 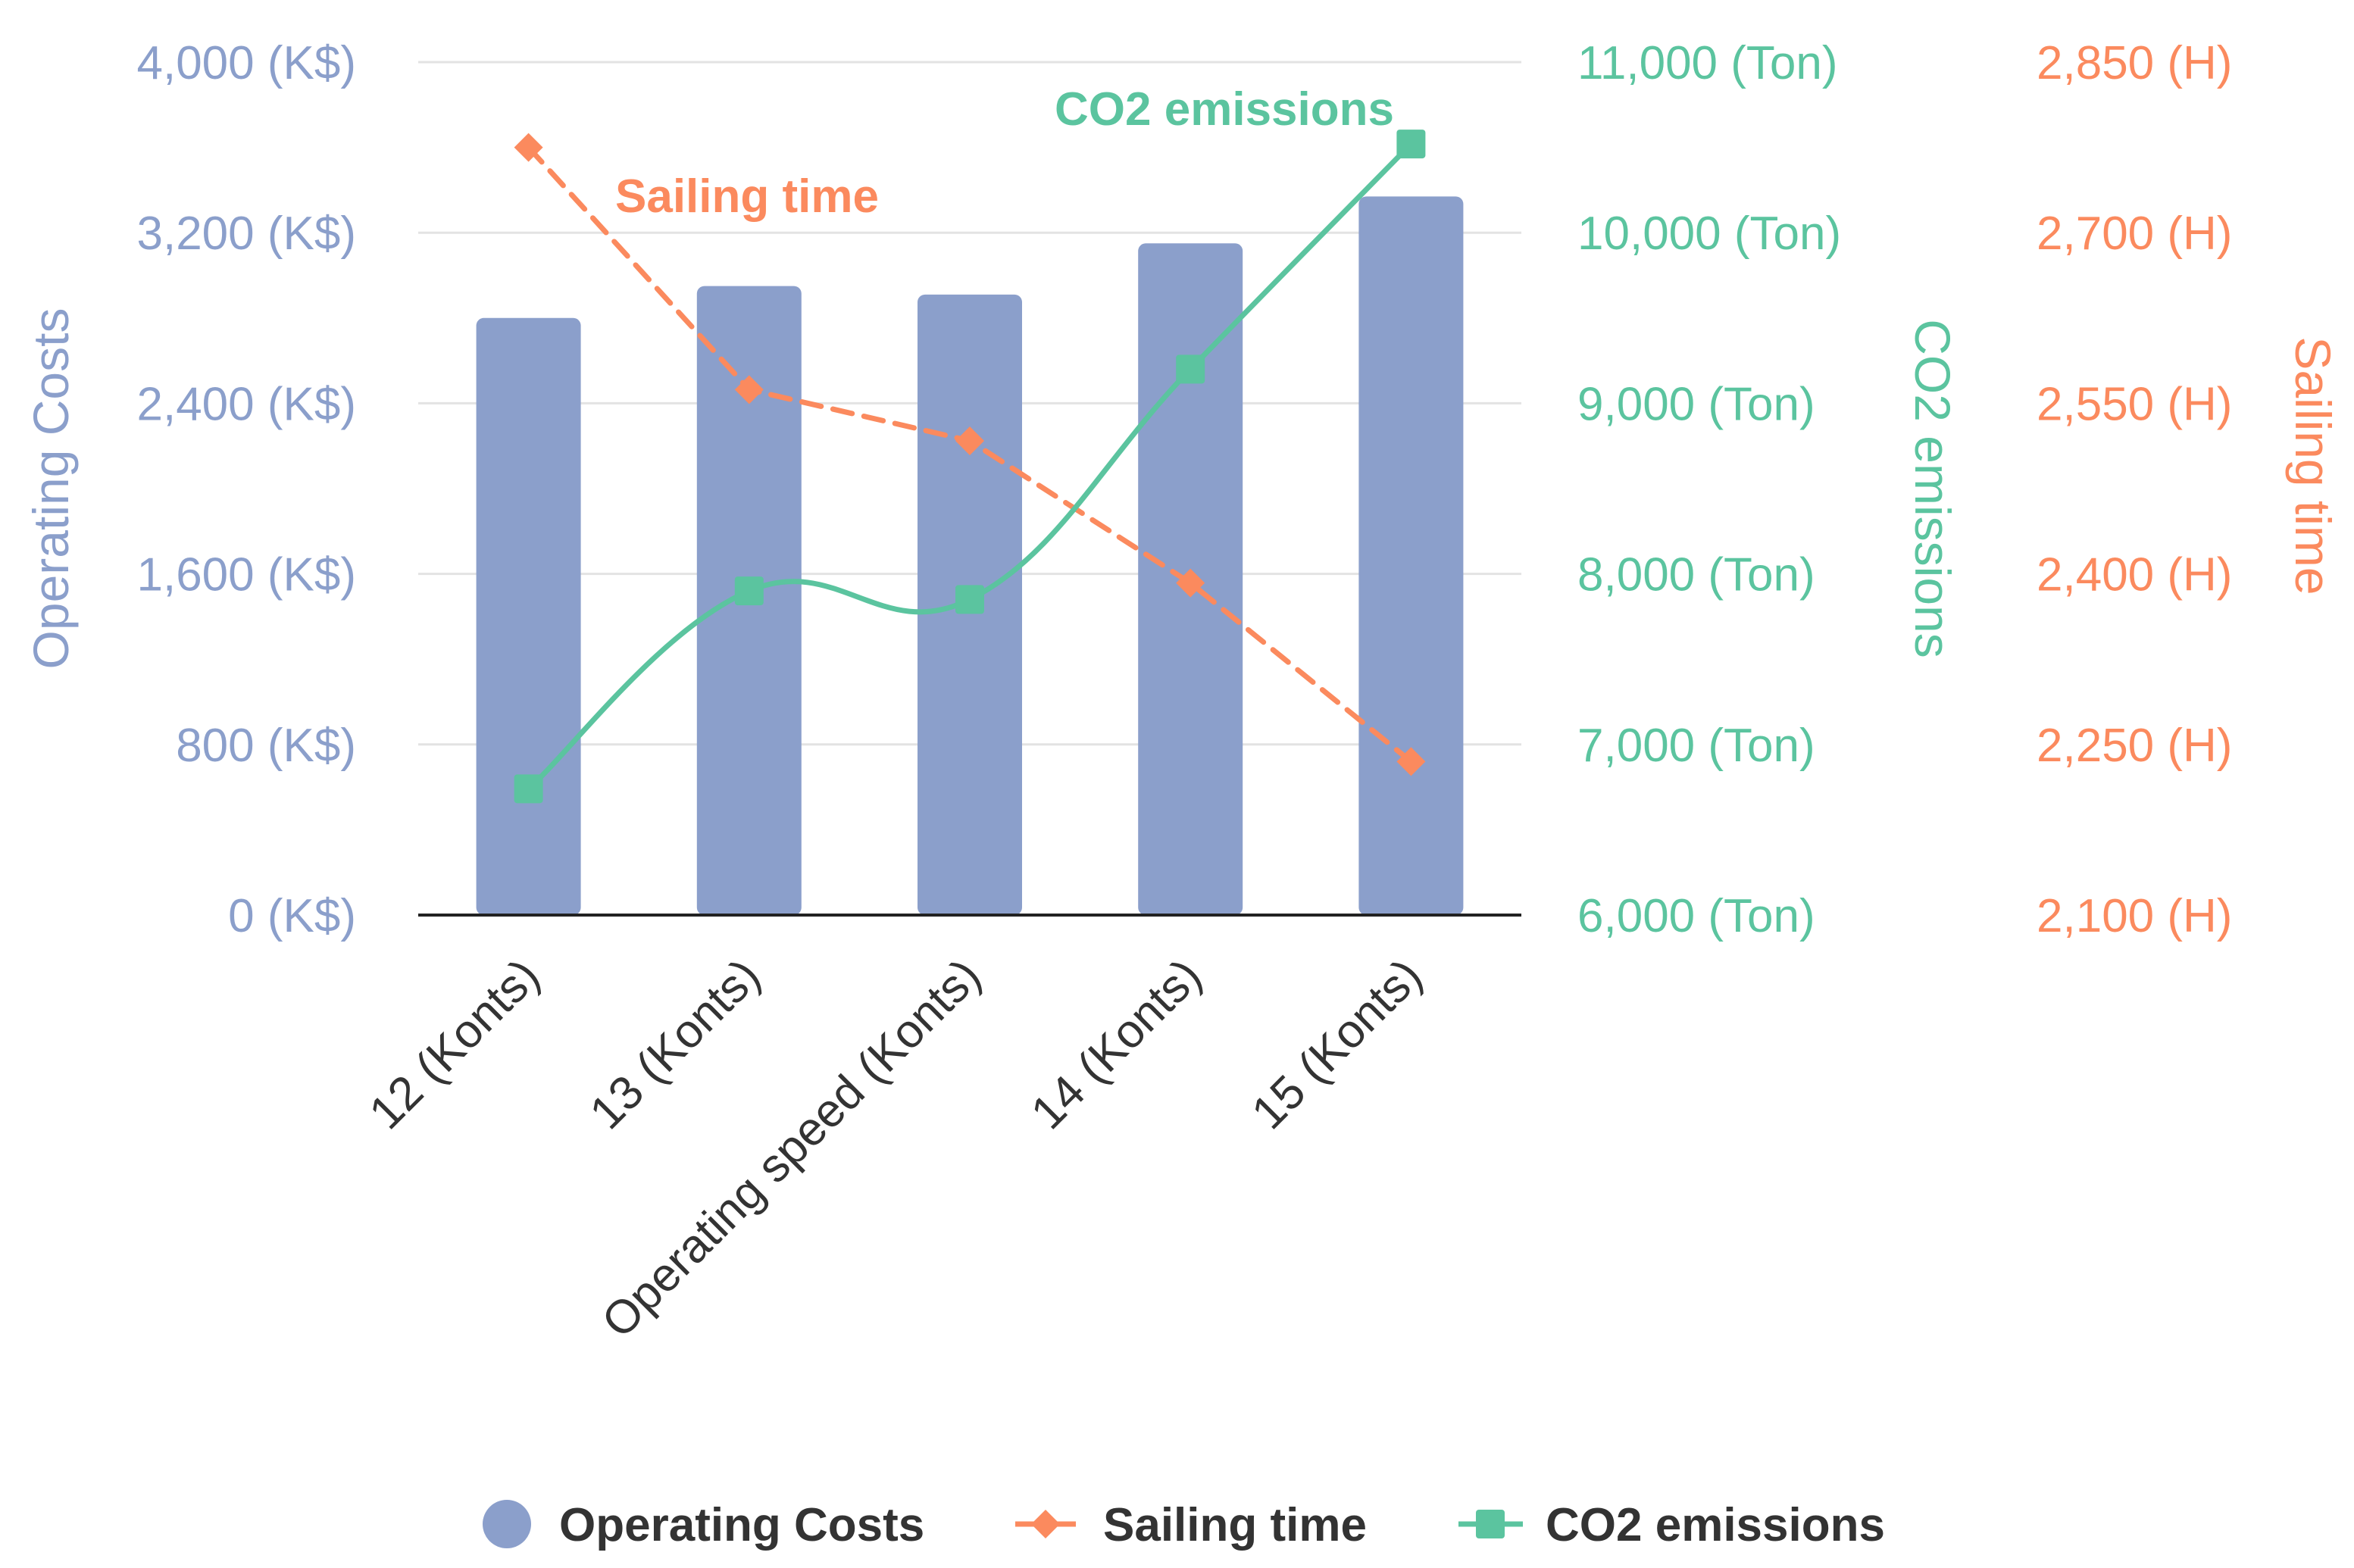 What do you see at coordinates (1707, 63) in the screenshot?
I see `right-axis-co2-tick-label: 11,000 (Ton)` at bounding box center [1707, 63].